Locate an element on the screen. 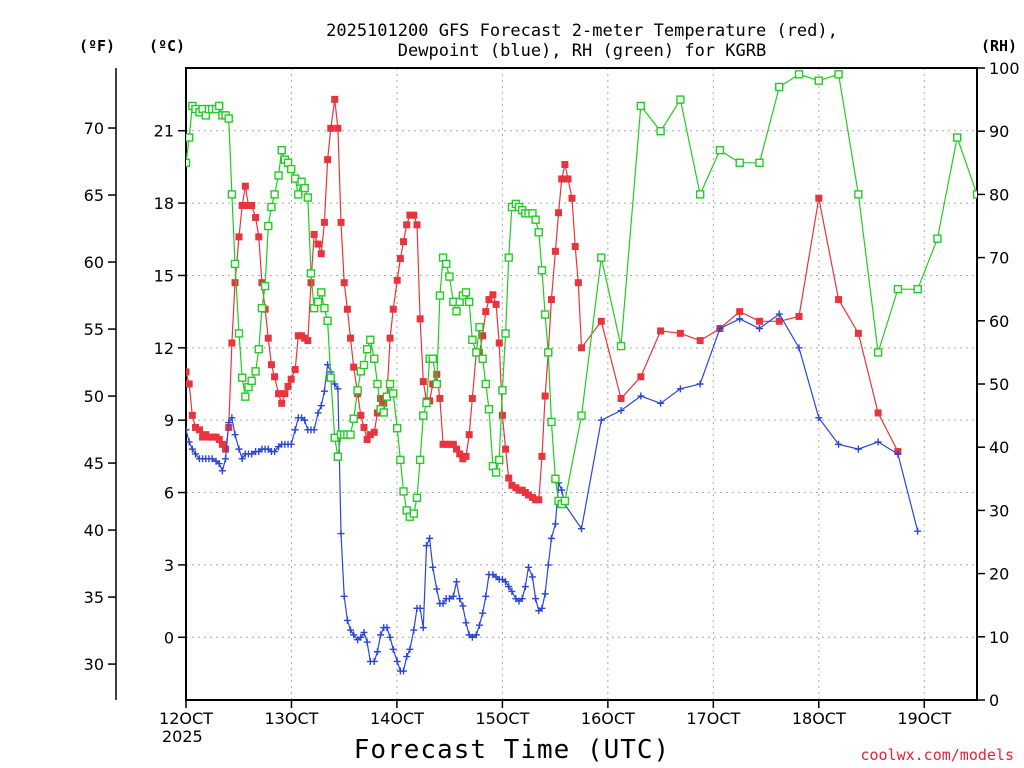 The image size is (1024, 768). rh-tick-label: 50 is located at coordinates (999, 384).